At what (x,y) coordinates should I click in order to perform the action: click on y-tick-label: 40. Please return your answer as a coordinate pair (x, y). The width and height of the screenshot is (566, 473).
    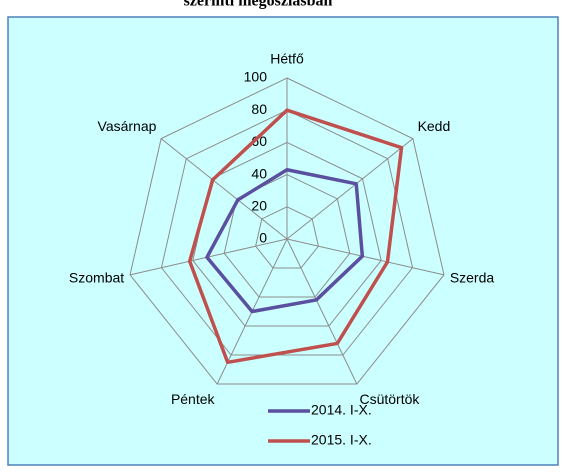
    Looking at the image, I should click on (259, 173).